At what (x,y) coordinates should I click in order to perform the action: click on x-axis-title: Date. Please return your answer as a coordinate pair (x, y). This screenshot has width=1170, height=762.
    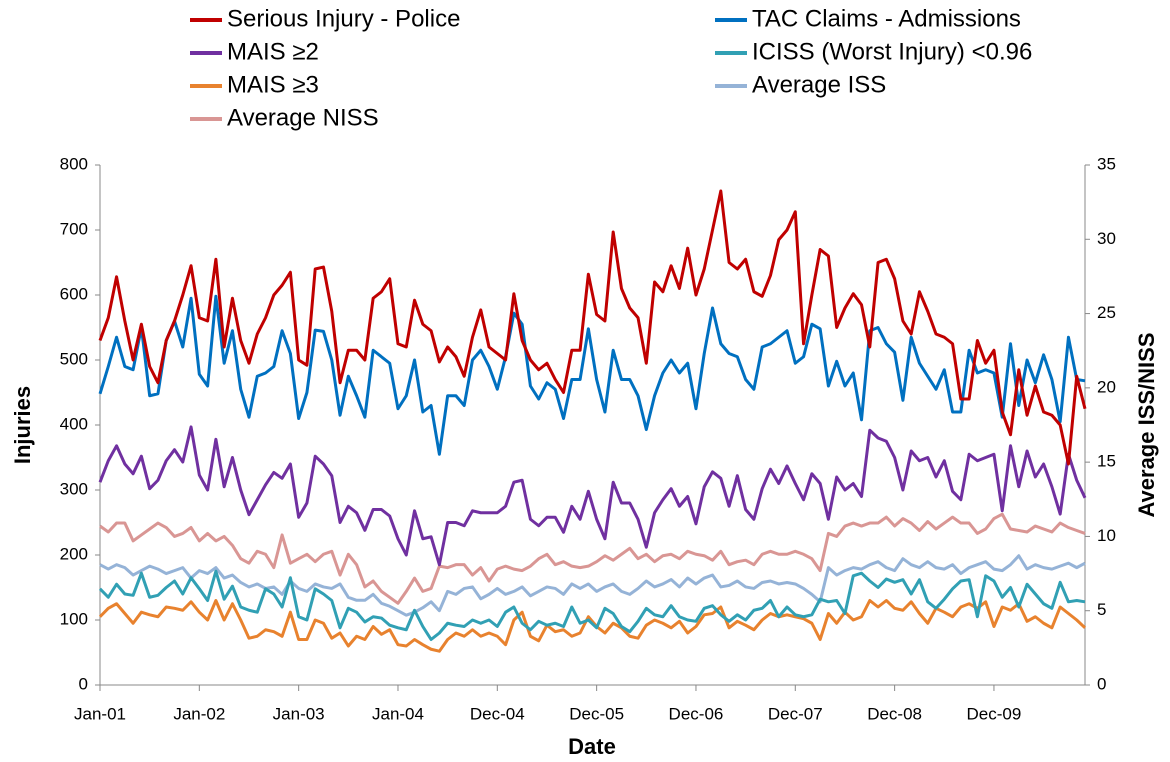
    Looking at the image, I should click on (592, 746).